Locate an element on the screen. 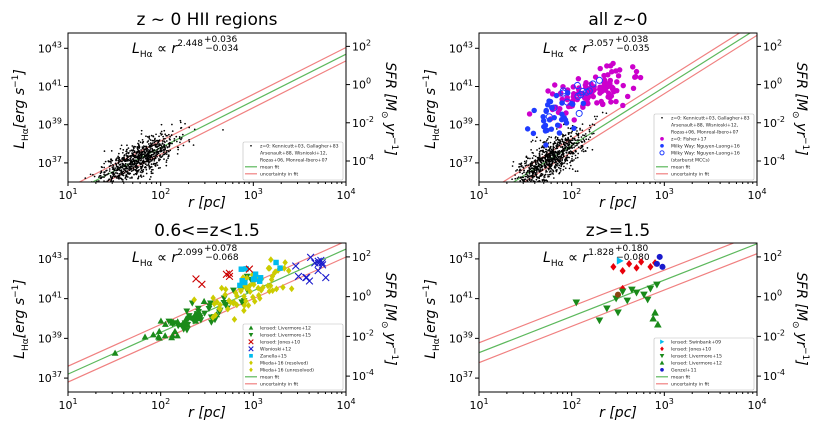  panel-title: z ~ 0 HII regions is located at coordinates (206, 20).